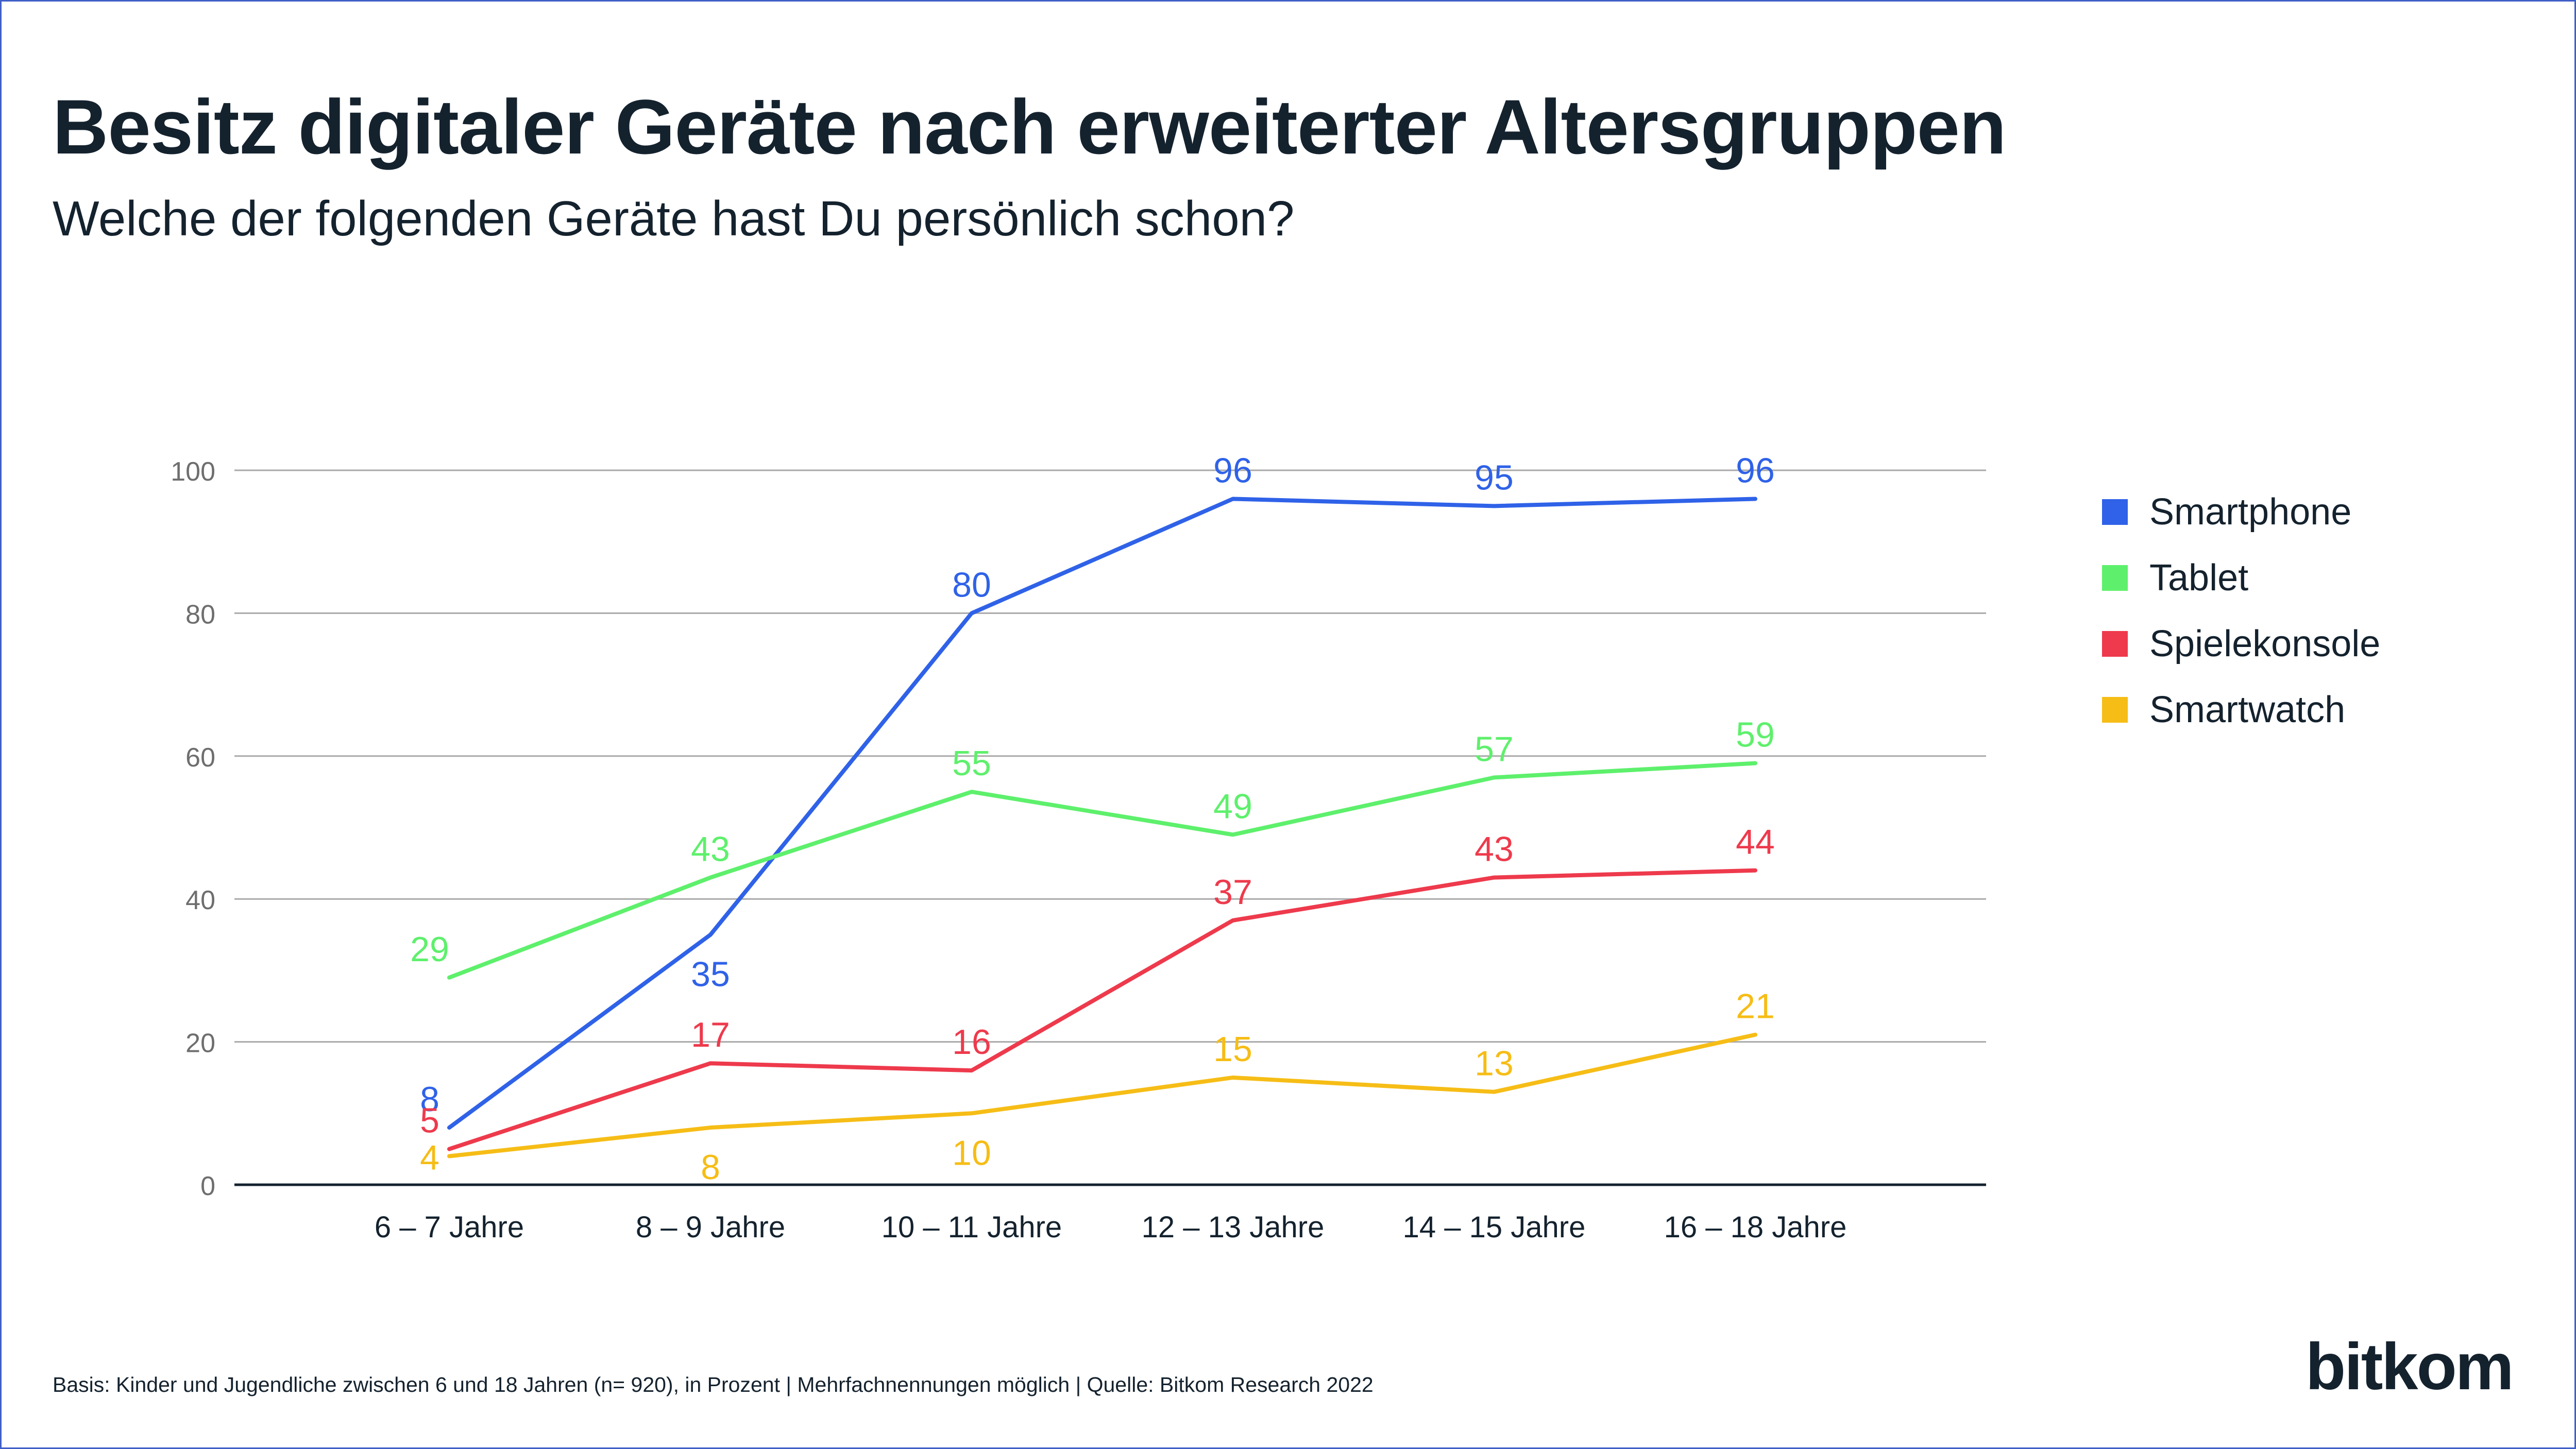 The image size is (2576, 1449). Describe the element at coordinates (200, 758) in the screenshot. I see `y-tick-label: 60` at that location.